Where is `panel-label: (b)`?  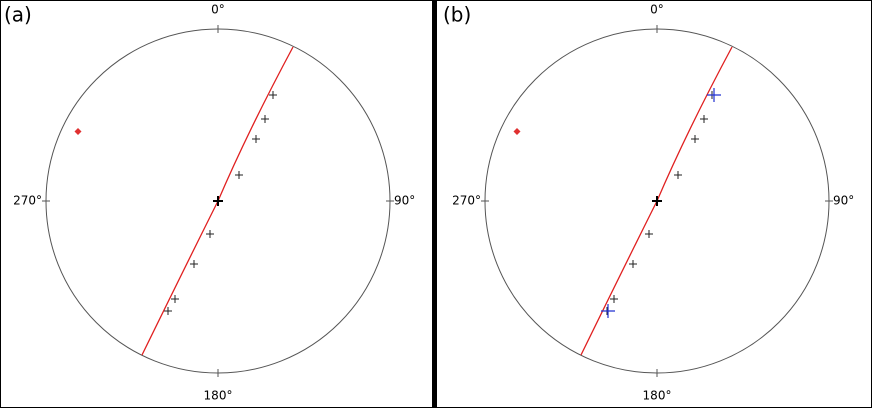
panel-label: (b) is located at coordinates (457, 15).